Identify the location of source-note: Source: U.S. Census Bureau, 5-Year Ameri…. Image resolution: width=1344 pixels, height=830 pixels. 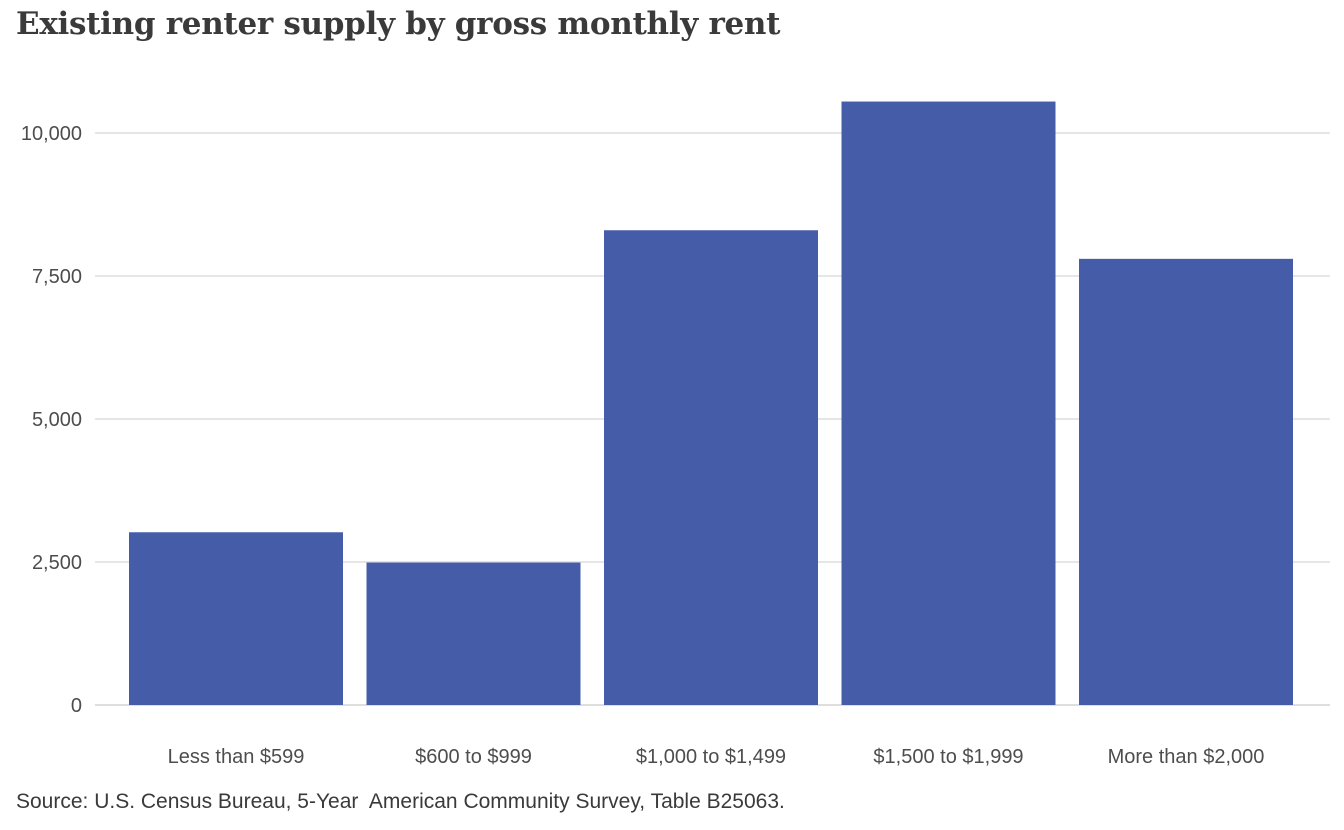
(400, 801).